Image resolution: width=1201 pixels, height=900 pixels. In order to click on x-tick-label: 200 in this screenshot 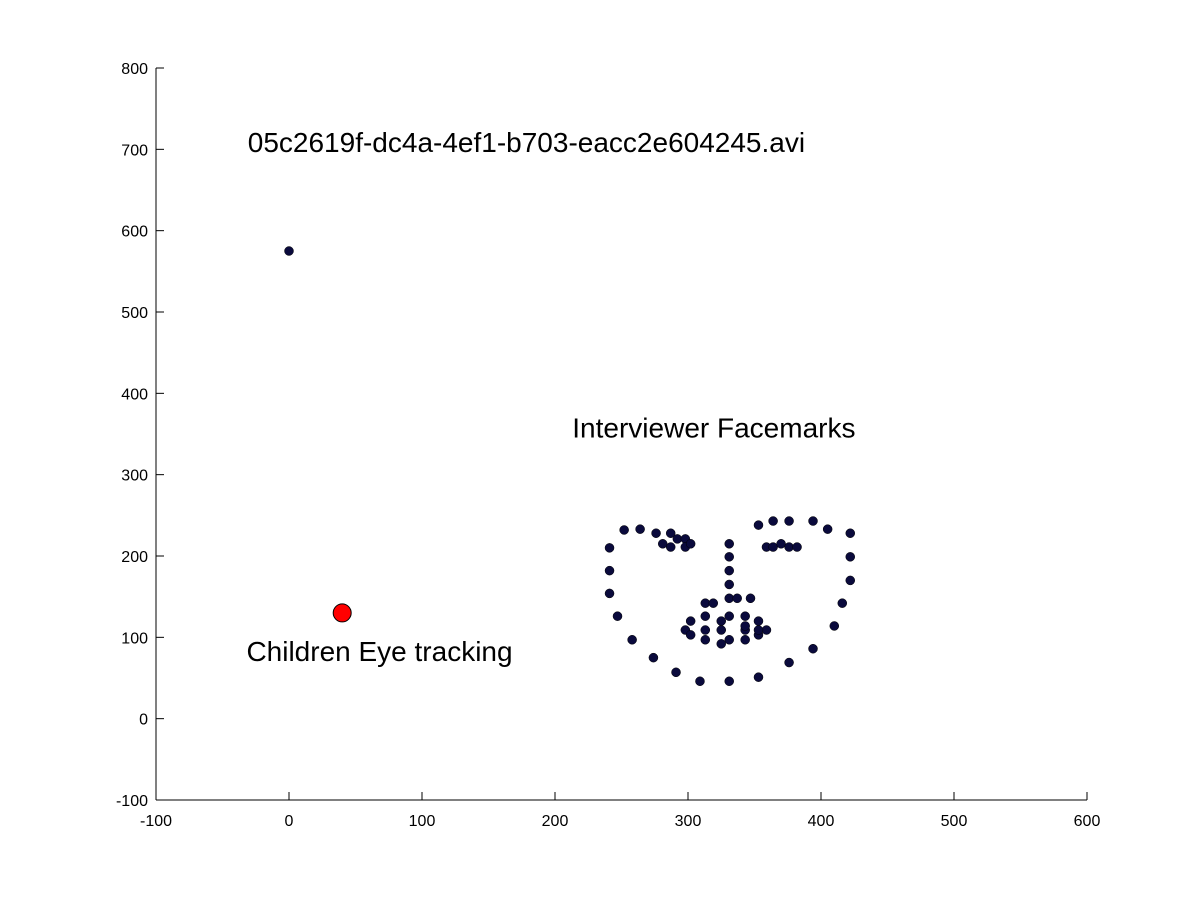, I will do `click(555, 821)`.